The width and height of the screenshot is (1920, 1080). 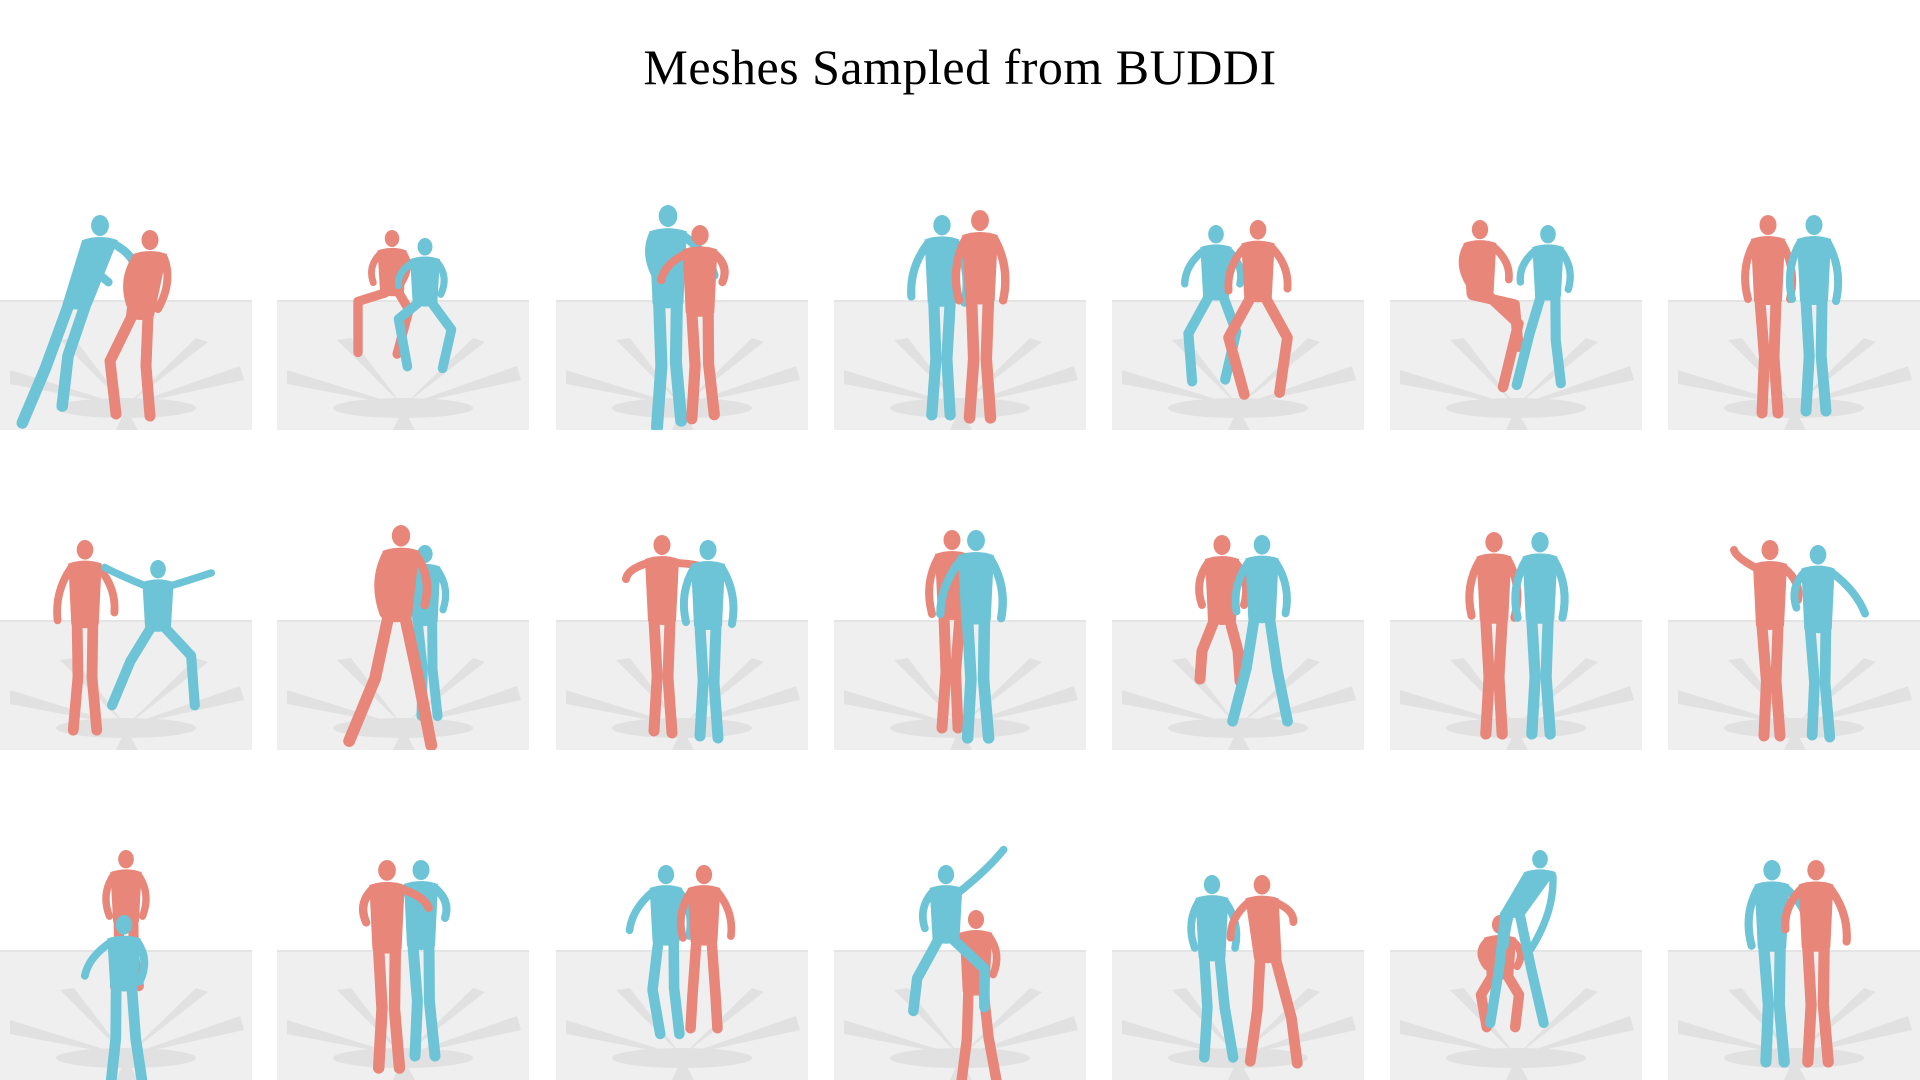 I want to click on mesh-sample-falling-back, so click(x=1238, y=950).